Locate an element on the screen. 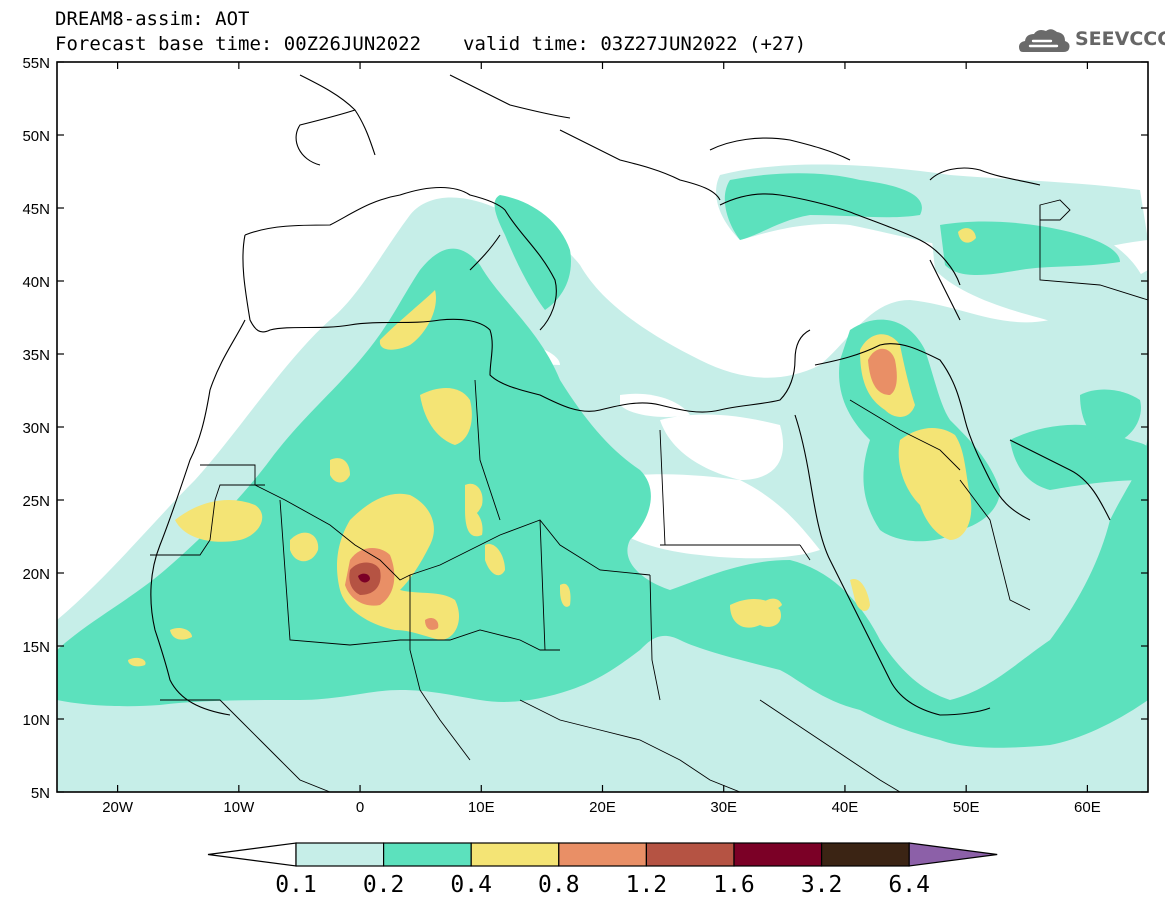 The width and height of the screenshot is (1165, 905). lat-label: 30N is located at coordinates (36, 428).